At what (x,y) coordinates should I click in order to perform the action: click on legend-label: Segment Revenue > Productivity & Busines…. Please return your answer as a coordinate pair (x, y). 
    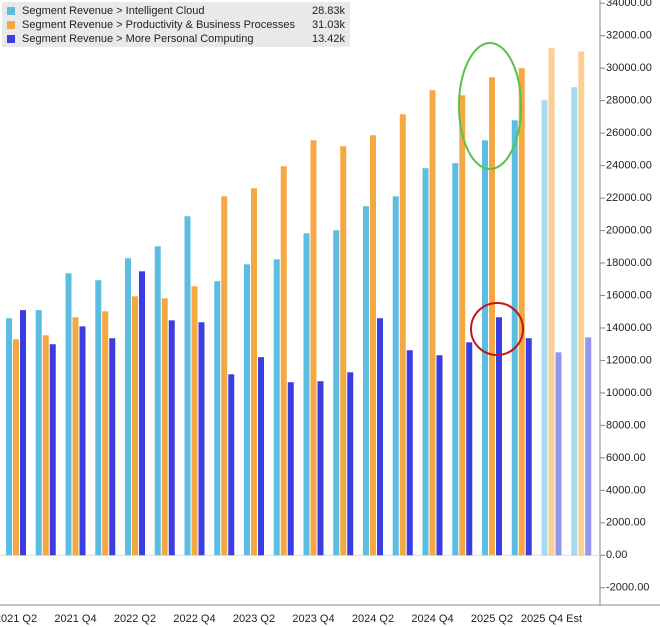
    Looking at the image, I should click on (158, 25).